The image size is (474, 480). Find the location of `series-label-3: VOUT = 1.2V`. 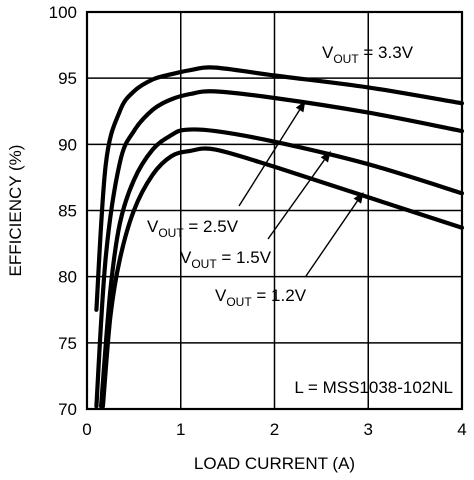

series-label-3: VOUT = 1.2V is located at coordinates (261, 297).